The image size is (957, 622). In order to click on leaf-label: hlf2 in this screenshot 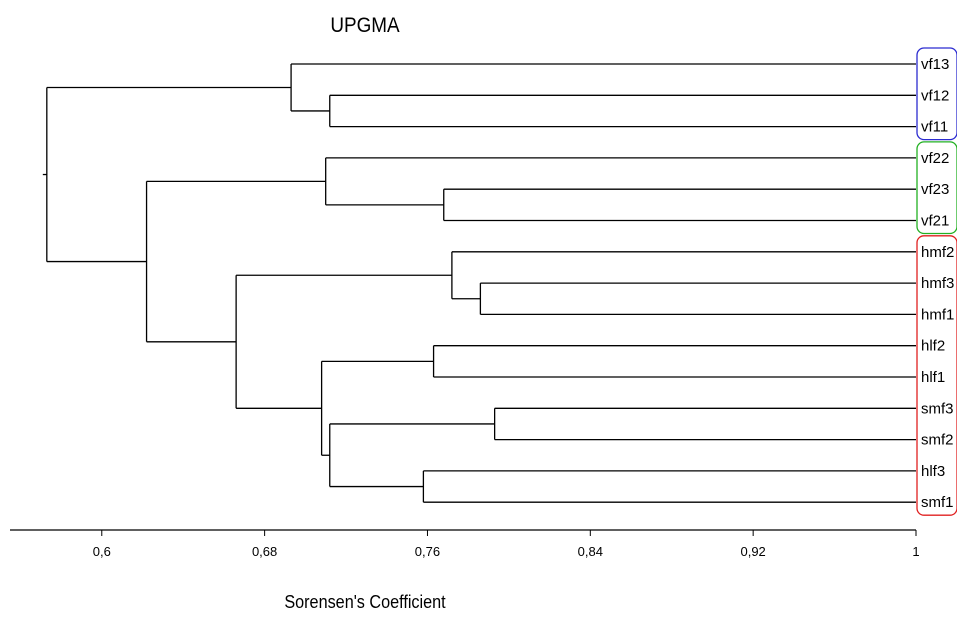, I will do `click(933, 346)`.